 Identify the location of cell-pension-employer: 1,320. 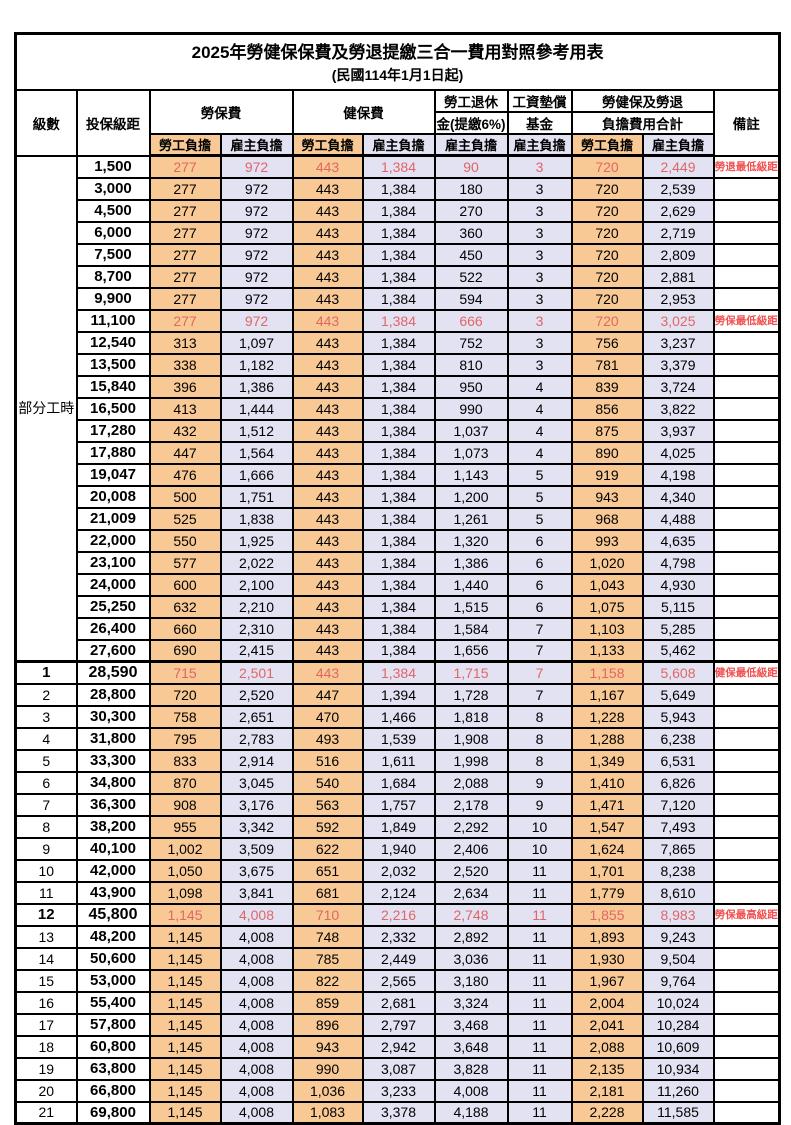
(471, 540).